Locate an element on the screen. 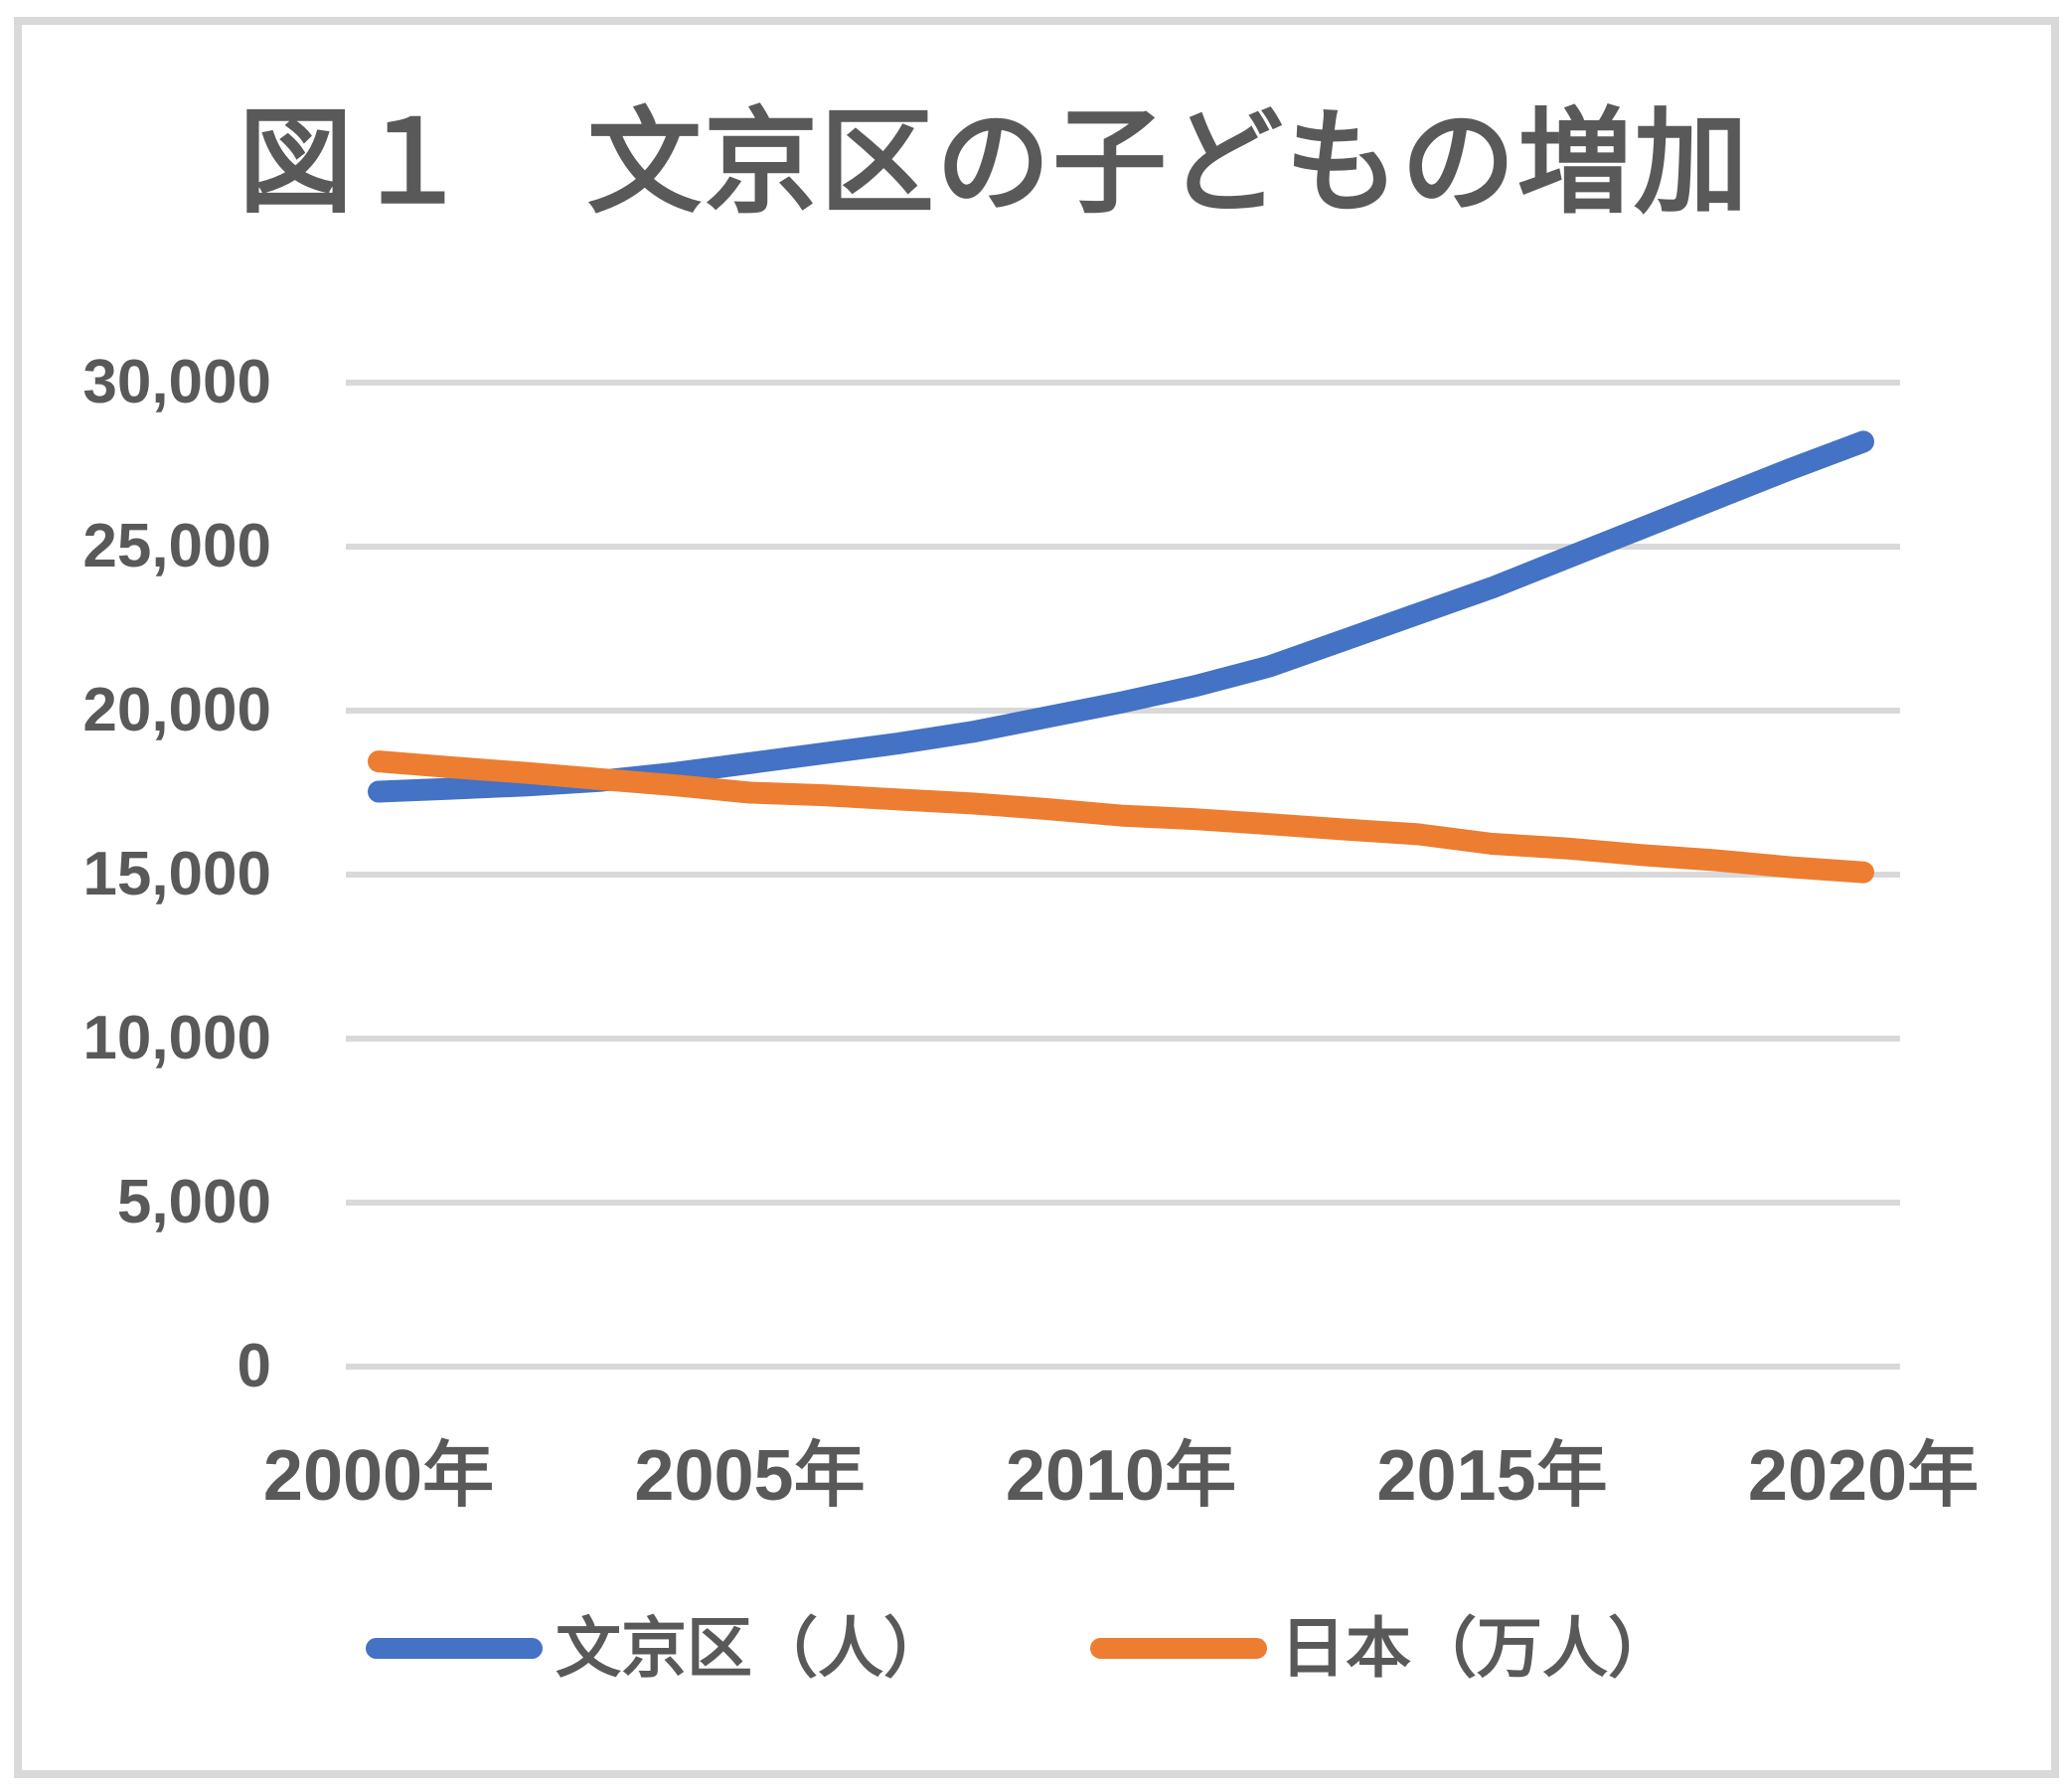 This screenshot has width=2072, height=1792. legend-swatch-japan is located at coordinates (1178, 1648).